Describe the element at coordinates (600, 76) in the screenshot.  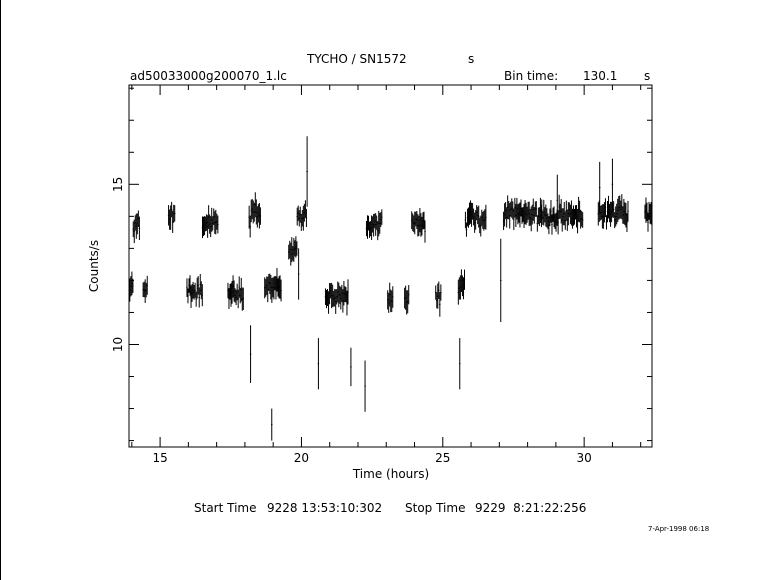
I see `bin-time-value: 130.1` at that location.